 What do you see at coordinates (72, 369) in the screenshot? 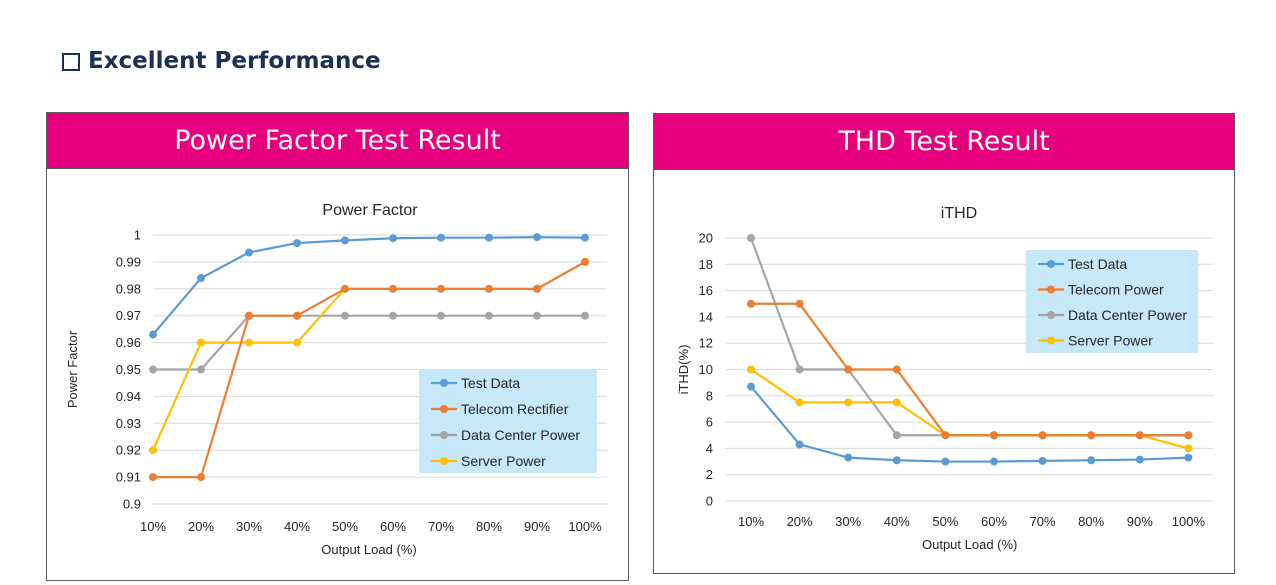
I see `pf-y-axis-label: Power Factor` at bounding box center [72, 369].